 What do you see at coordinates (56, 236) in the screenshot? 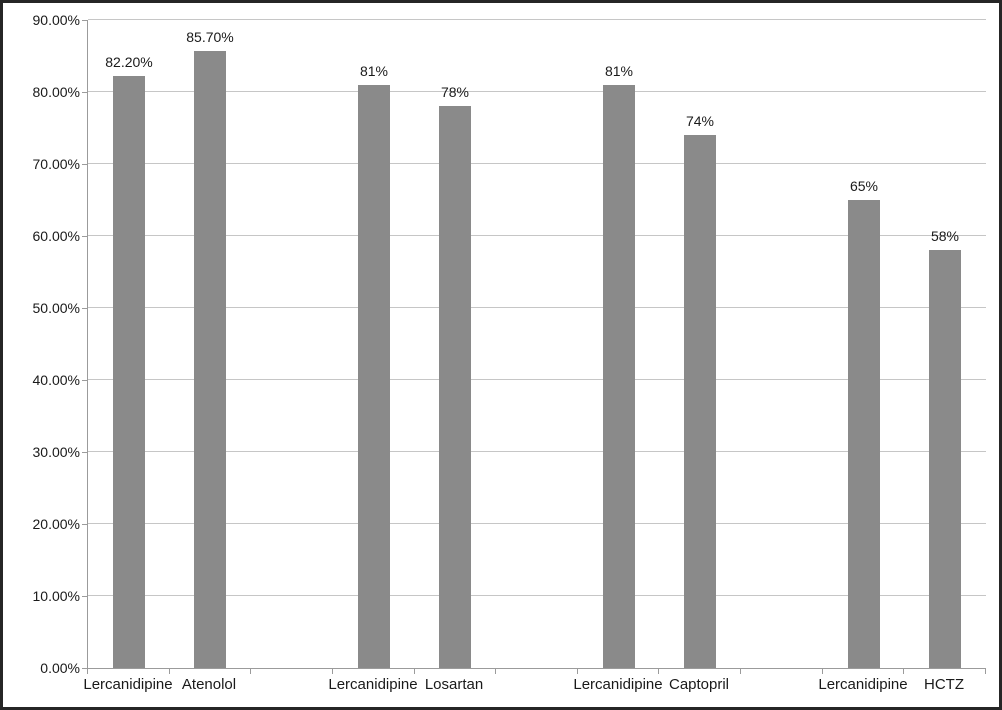
I see `y-axis-tick-label: 60.00%` at bounding box center [56, 236].